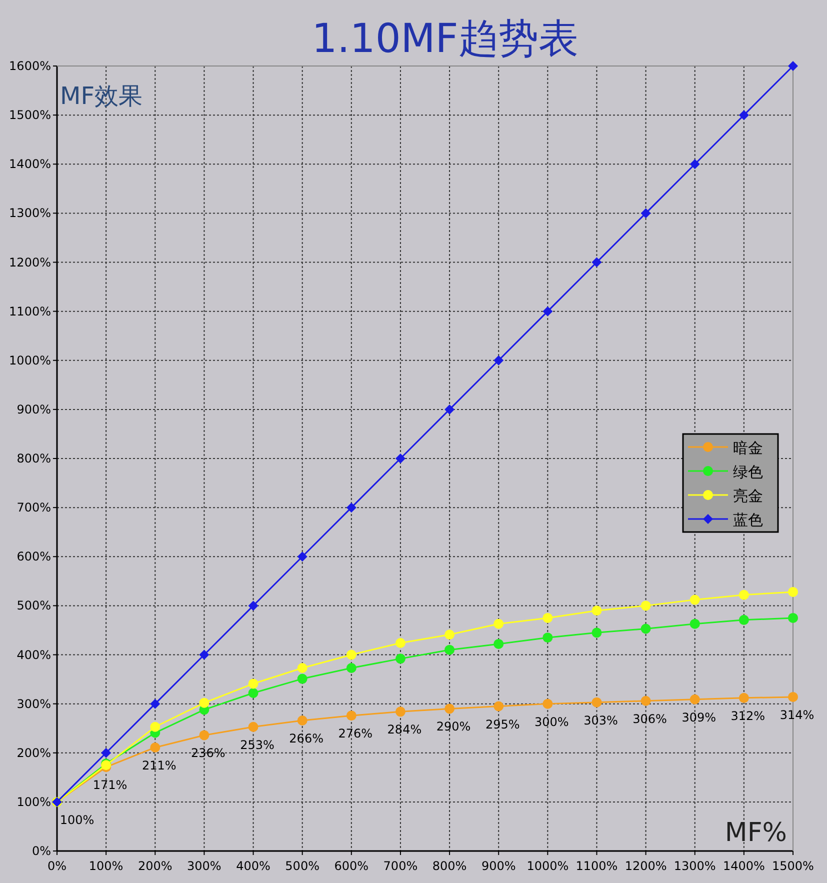 This screenshot has height=883, width=827. What do you see at coordinates (649, 719) in the screenshot?
I see `data-label: 306%` at bounding box center [649, 719].